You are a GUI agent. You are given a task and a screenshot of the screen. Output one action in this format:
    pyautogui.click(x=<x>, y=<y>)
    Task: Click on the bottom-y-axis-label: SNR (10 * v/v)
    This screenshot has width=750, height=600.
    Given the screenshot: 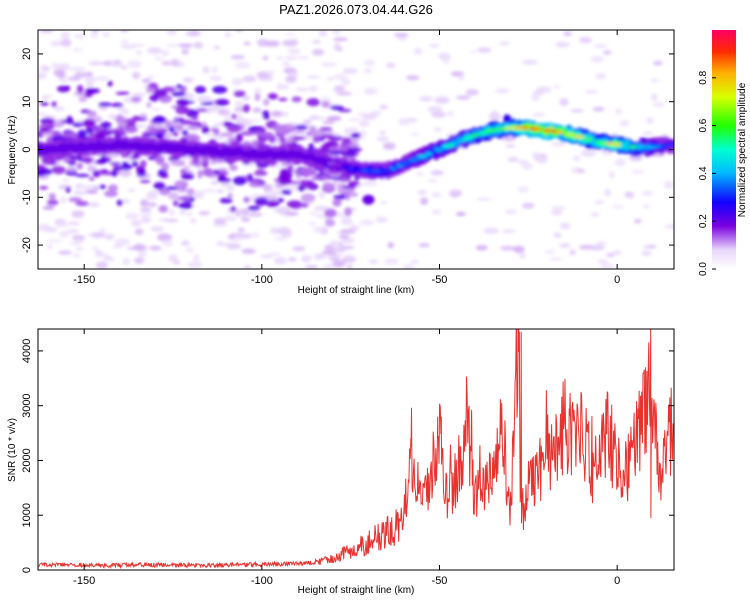 What is the action you would take?
    pyautogui.click(x=12, y=450)
    